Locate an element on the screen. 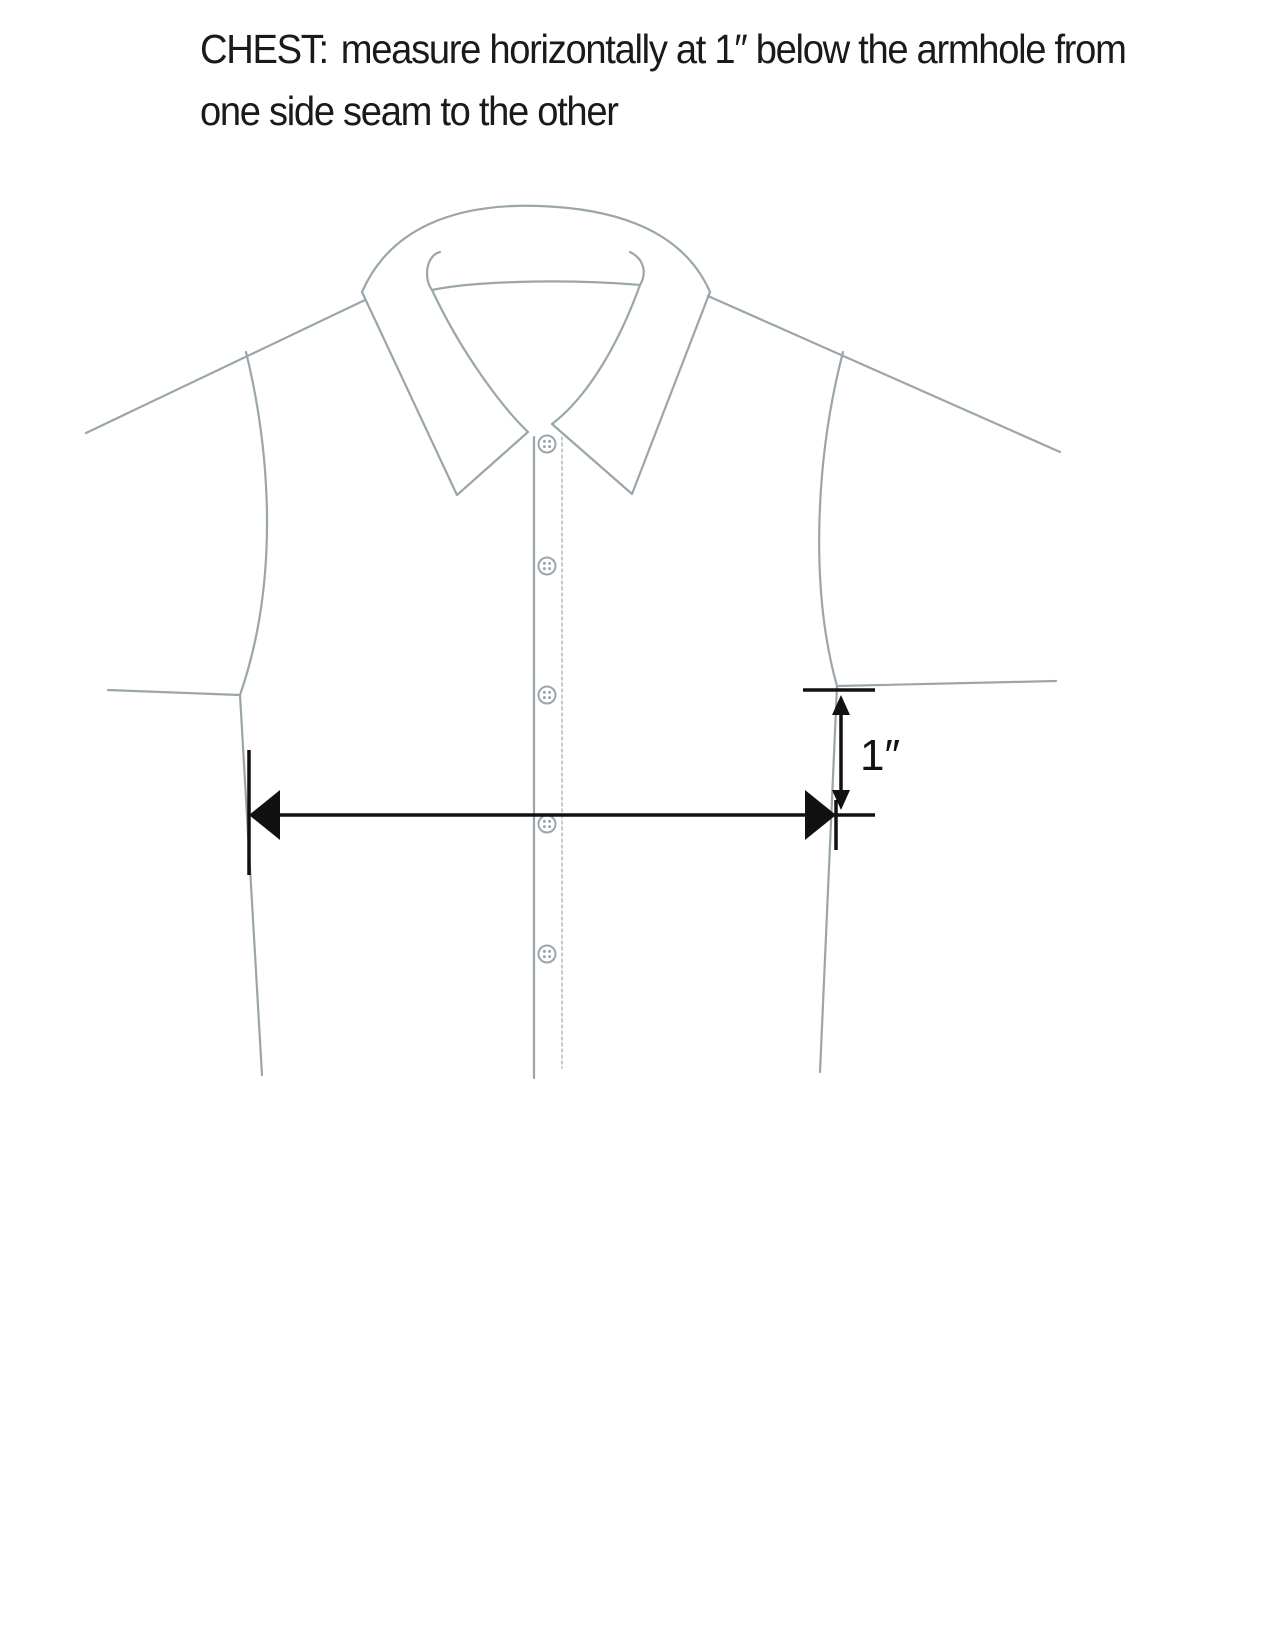 The image size is (1275, 1650). collar-stand-left is located at coordinates (480, 361).